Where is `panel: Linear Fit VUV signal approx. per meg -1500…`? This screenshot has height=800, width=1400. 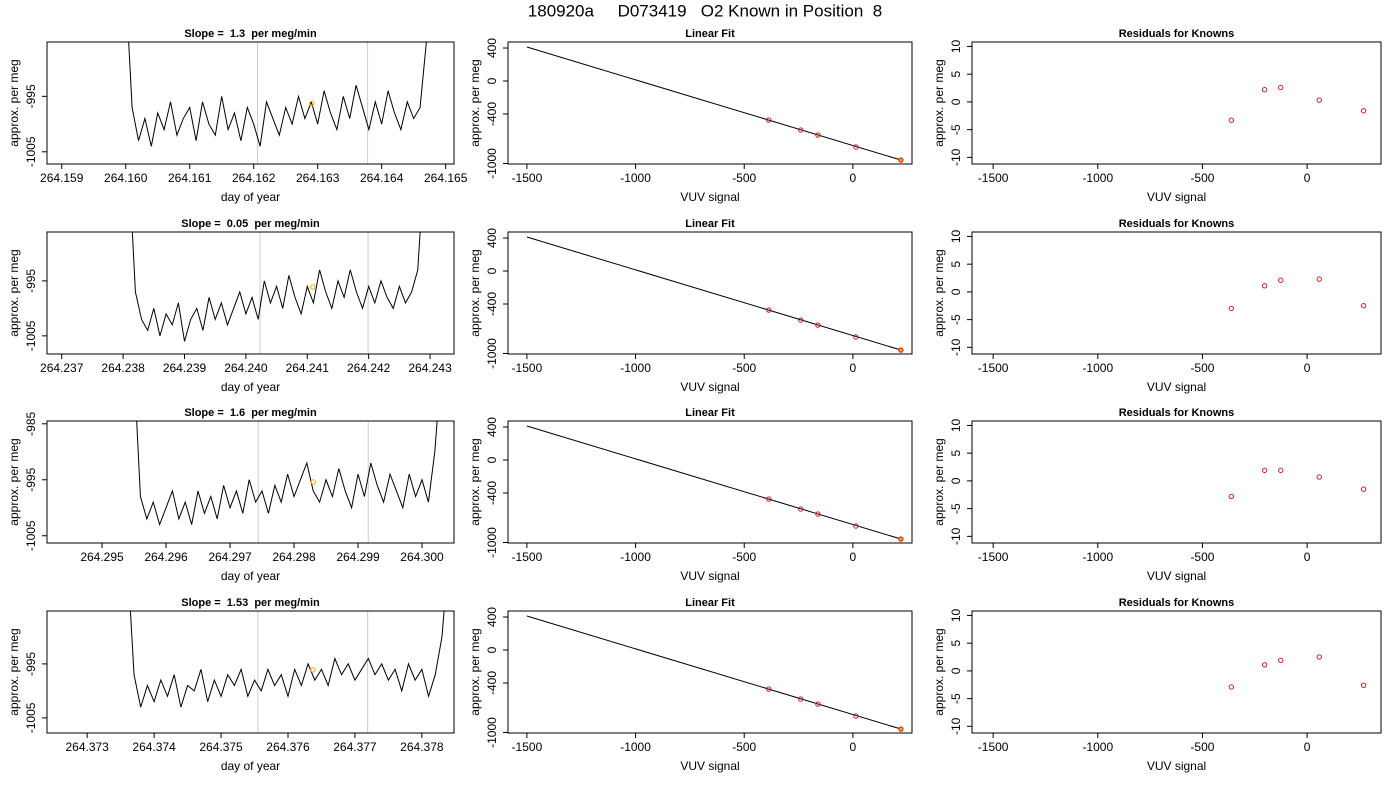
panel: Linear Fit VUV signal approx. per meg -1500… is located at coordinates (690, 495).